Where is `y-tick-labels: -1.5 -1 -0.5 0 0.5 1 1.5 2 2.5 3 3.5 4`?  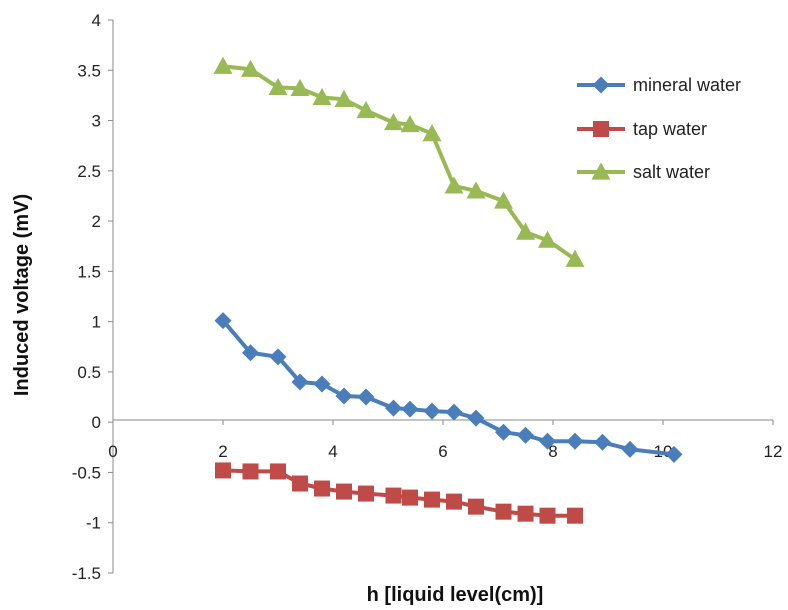 y-tick-labels: -1.5 -1 -0.5 0 0.5 1 1.5 2 2.5 3 3.5 4 is located at coordinates (86, 297).